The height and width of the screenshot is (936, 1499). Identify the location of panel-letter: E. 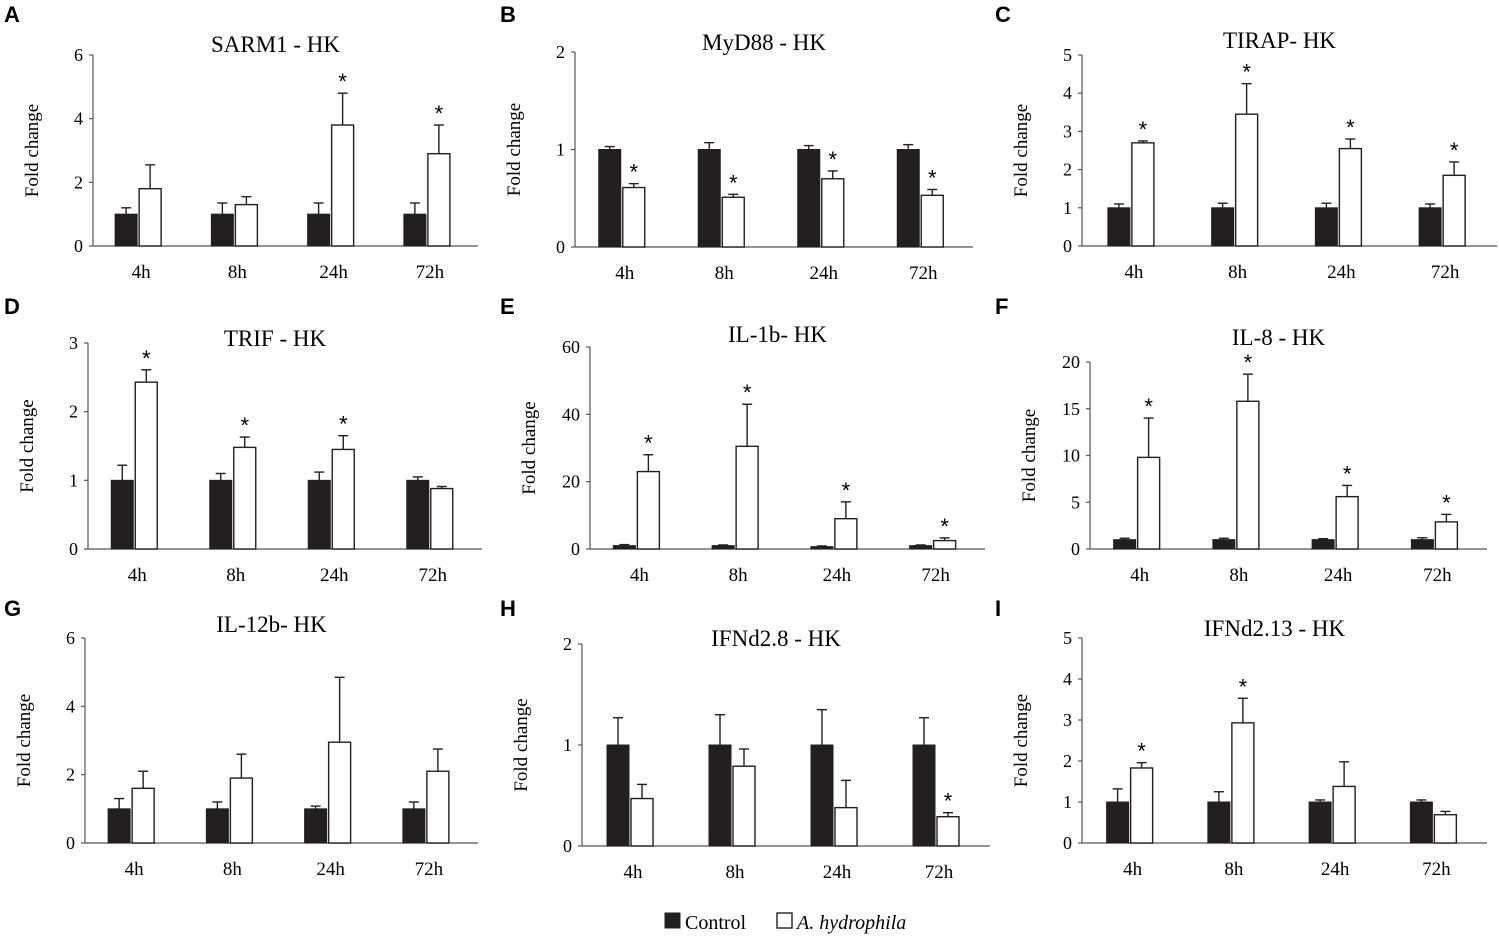
(507, 306).